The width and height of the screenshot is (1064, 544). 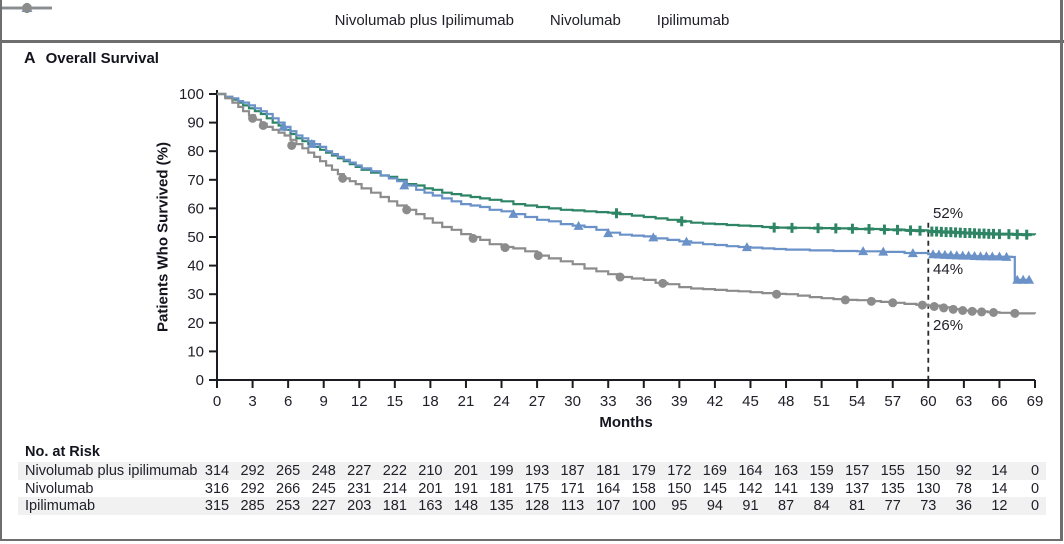 What do you see at coordinates (537, 506) in the screenshot?
I see `risk-count: 128` at bounding box center [537, 506].